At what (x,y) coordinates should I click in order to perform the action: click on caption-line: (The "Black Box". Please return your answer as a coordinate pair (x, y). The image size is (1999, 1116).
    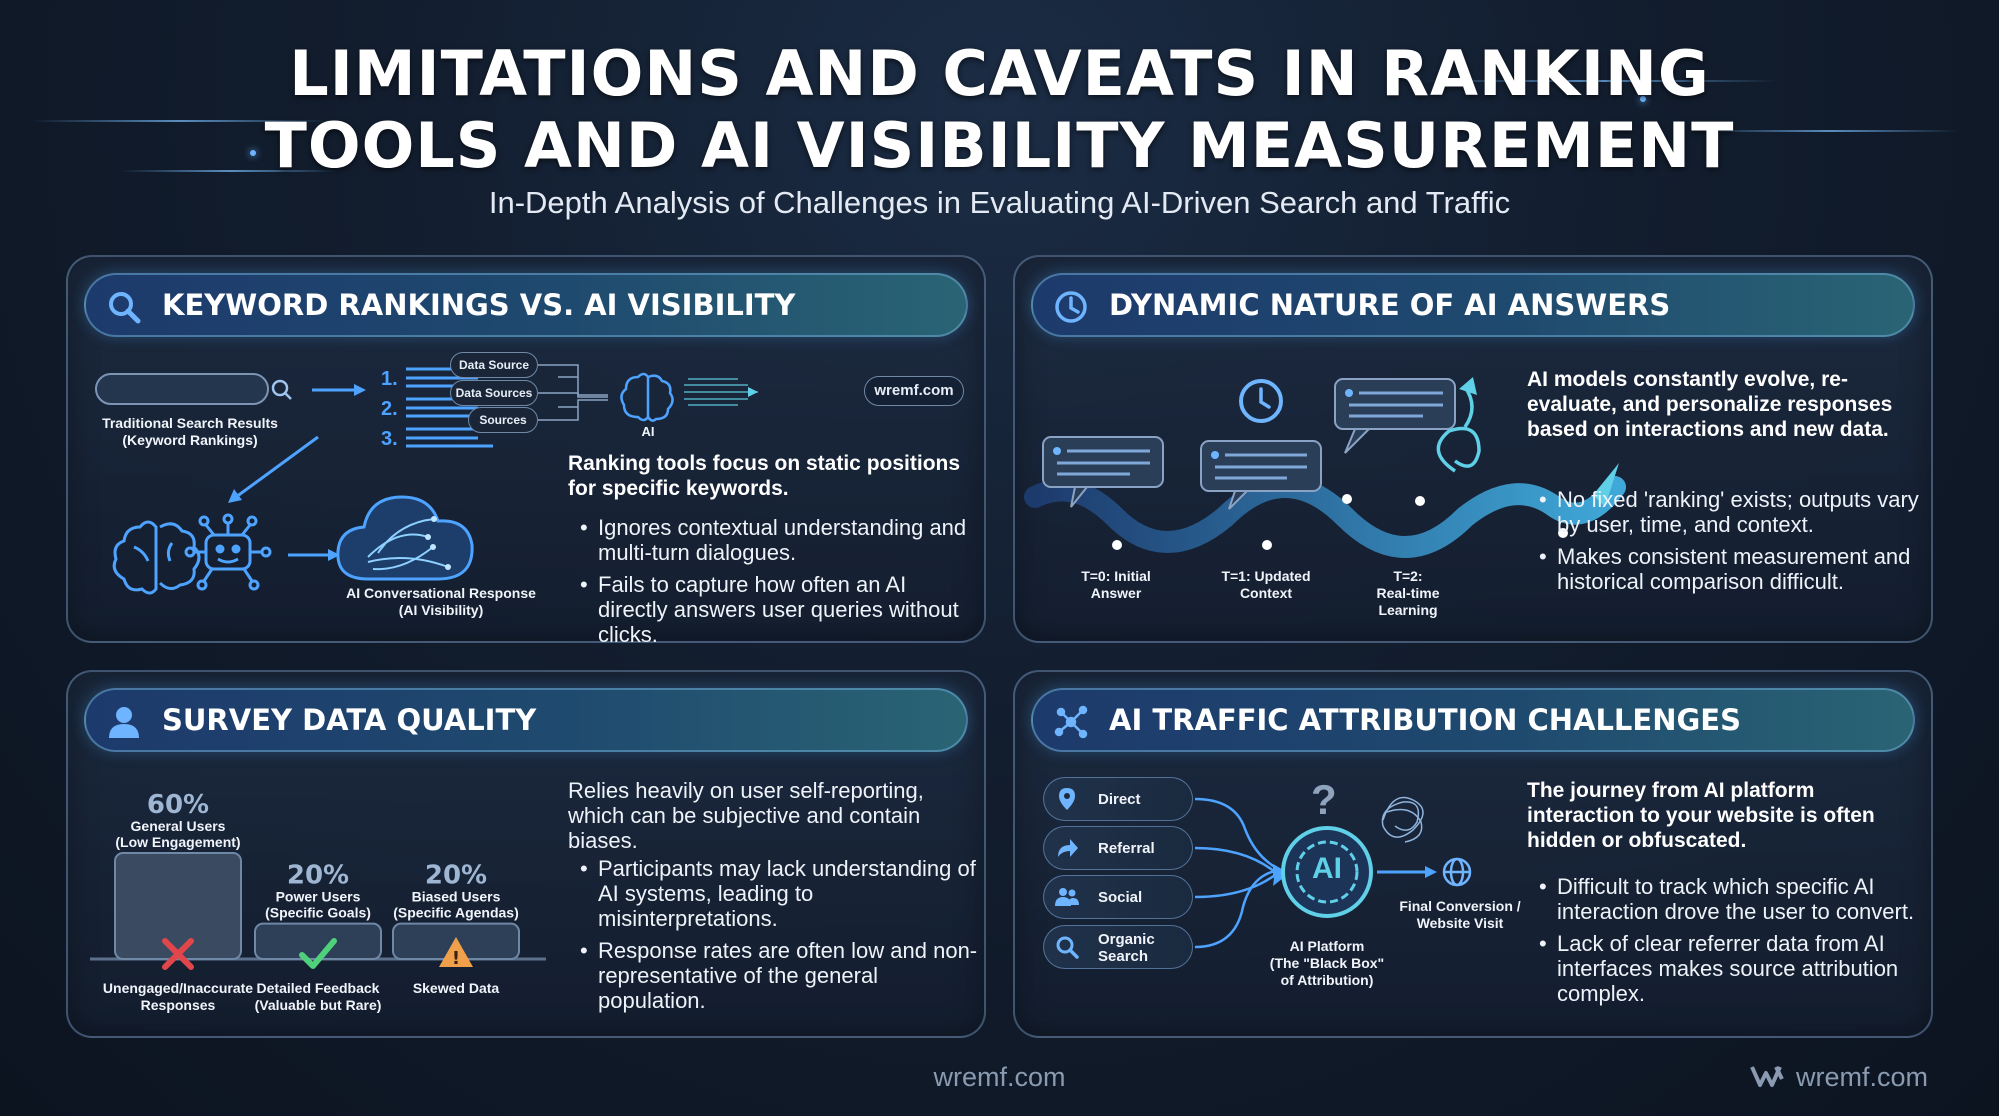
    Looking at the image, I should click on (1327, 963).